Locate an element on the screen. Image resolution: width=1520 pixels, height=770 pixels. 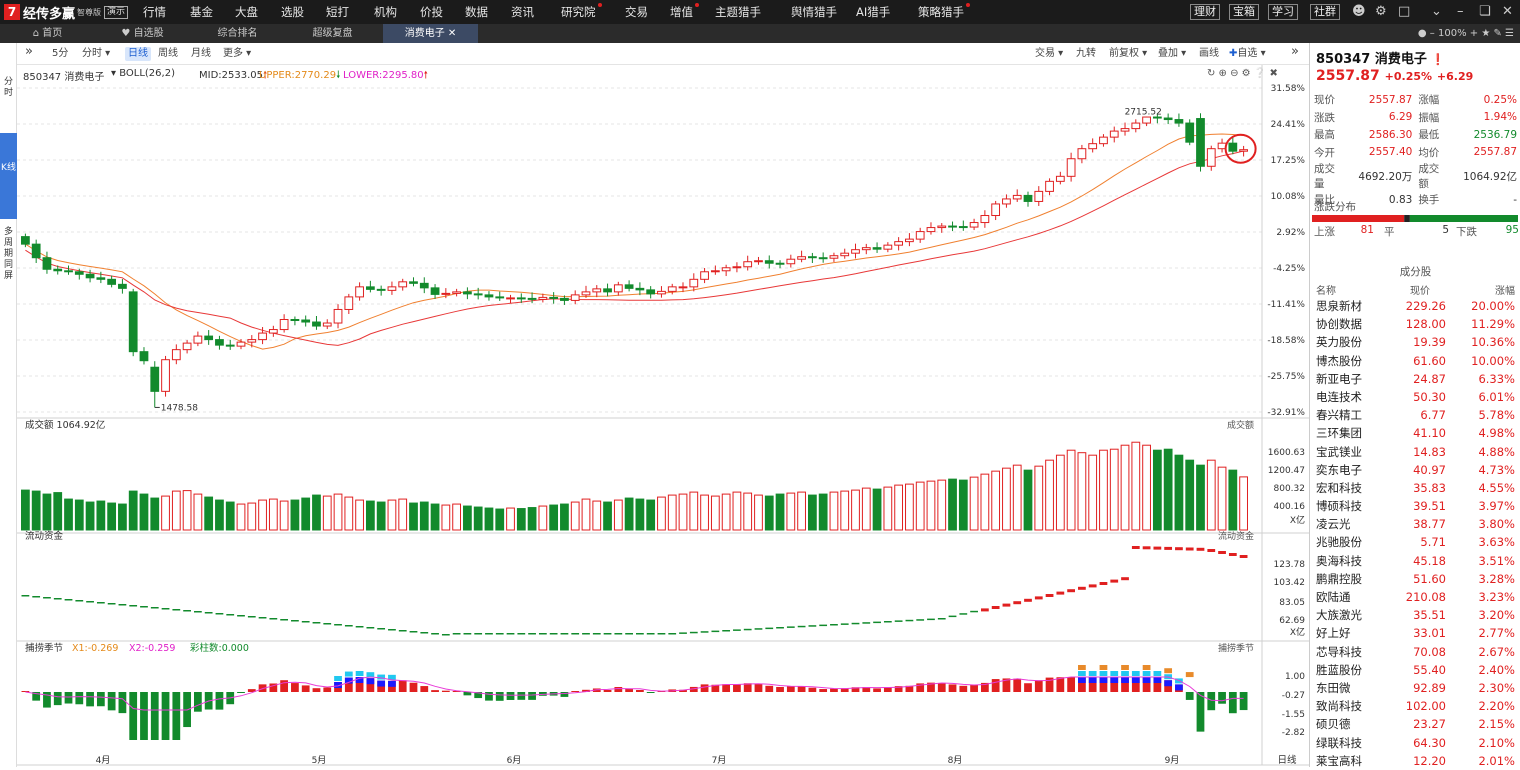
chart-controls: ↻ ⊕ ⊖ ⚙ ❔ ✖ is located at coordinates (1242, 73).